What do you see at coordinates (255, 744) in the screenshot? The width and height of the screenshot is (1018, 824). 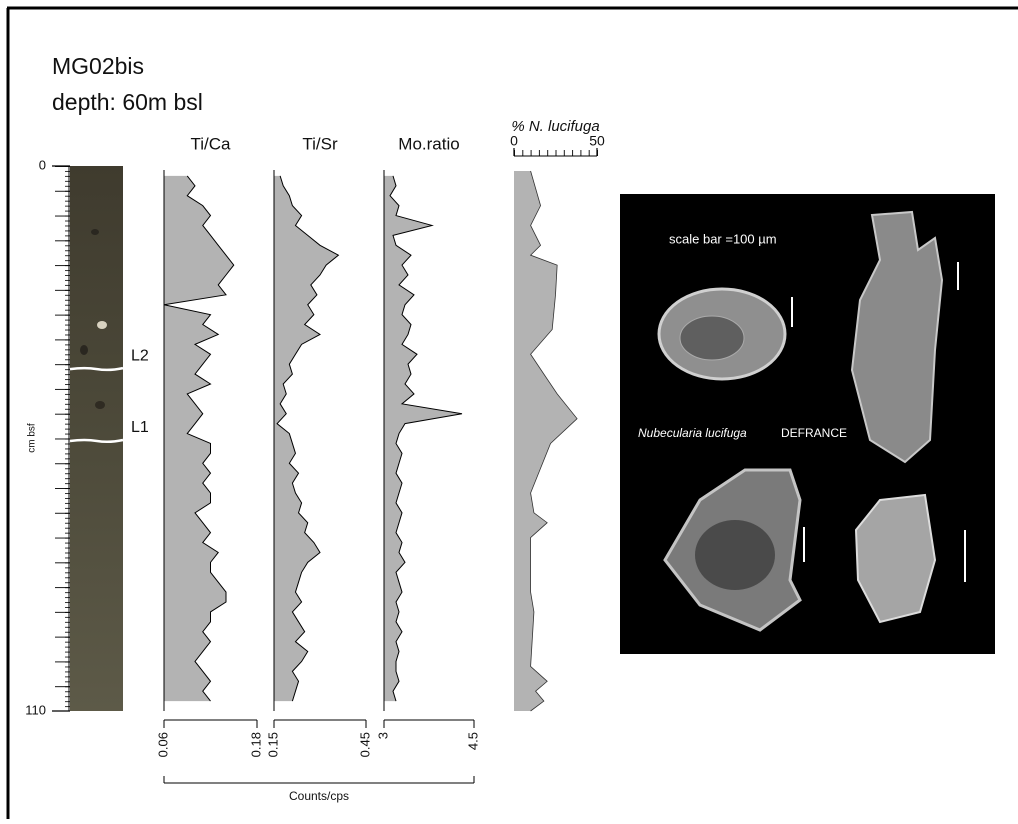 I see `x-tick-label: 0.18` at bounding box center [255, 744].